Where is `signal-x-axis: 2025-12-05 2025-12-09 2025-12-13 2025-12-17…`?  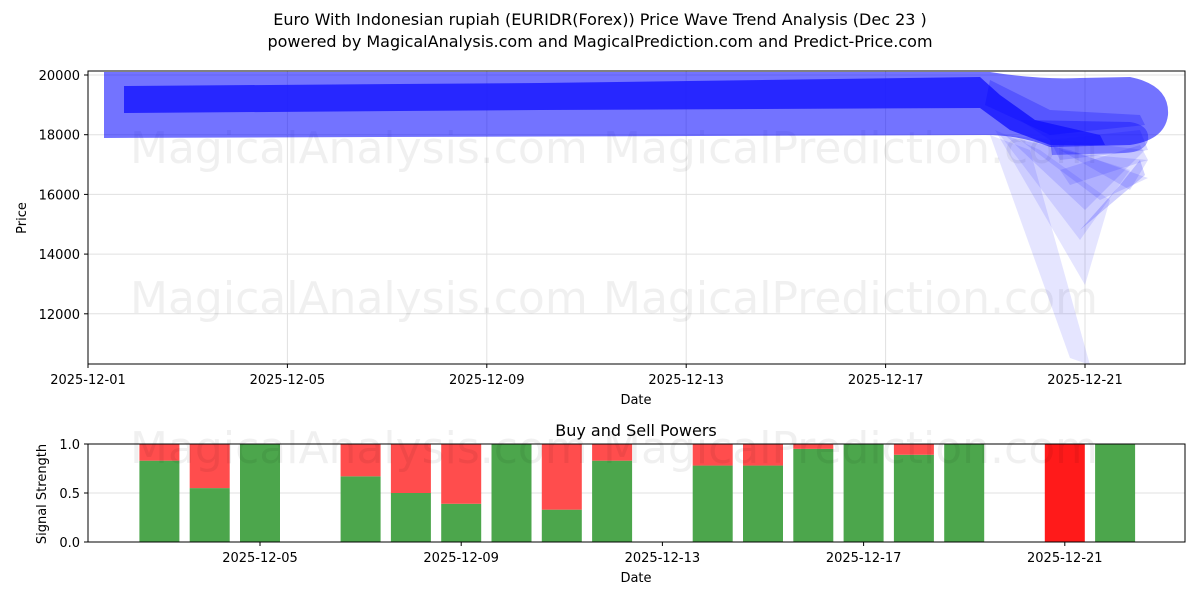 signal-x-axis: 2025-12-05 2025-12-09 2025-12-13 2025-12-17… is located at coordinates (662, 554).